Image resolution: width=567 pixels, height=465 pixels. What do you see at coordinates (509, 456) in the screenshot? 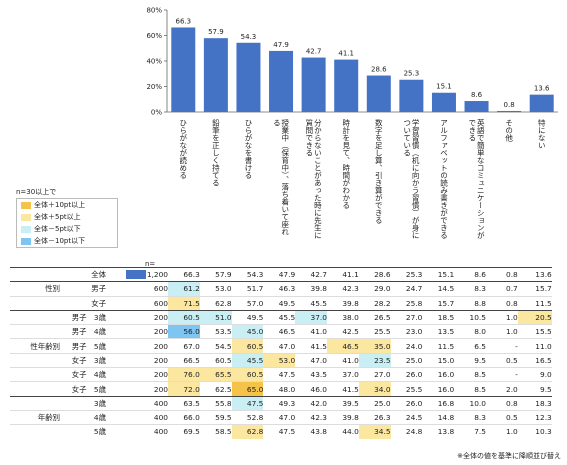
I see `footnote: ※全体の値を基準に降順並び替え` at bounding box center [509, 456].